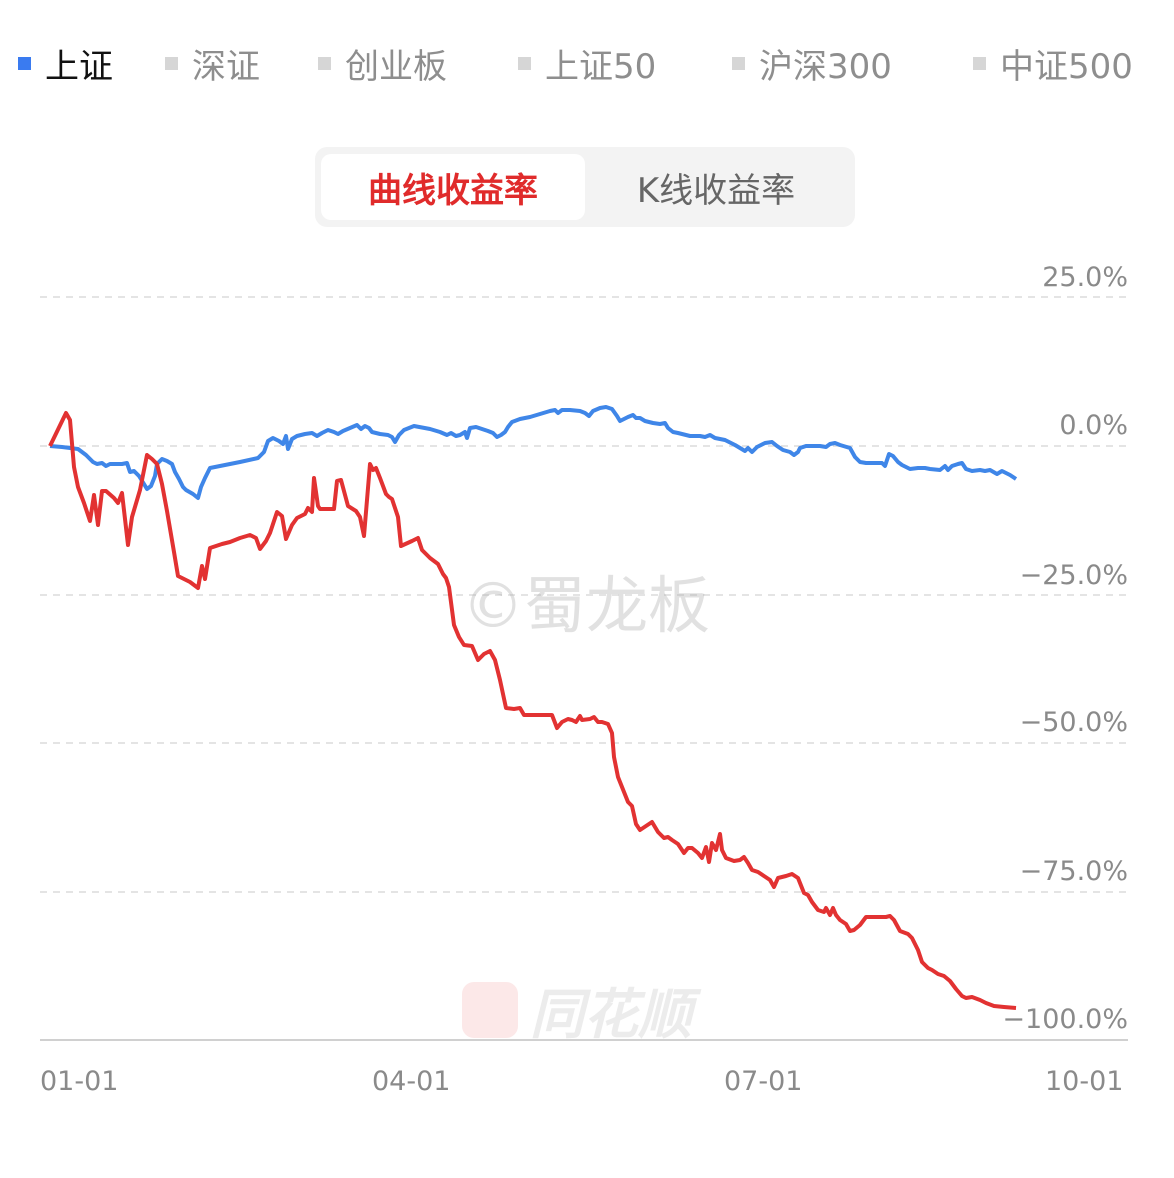 This screenshot has height=1178, width=1174. I want to click on legend-item-shangzheng50: 上证50, so click(587, 63).